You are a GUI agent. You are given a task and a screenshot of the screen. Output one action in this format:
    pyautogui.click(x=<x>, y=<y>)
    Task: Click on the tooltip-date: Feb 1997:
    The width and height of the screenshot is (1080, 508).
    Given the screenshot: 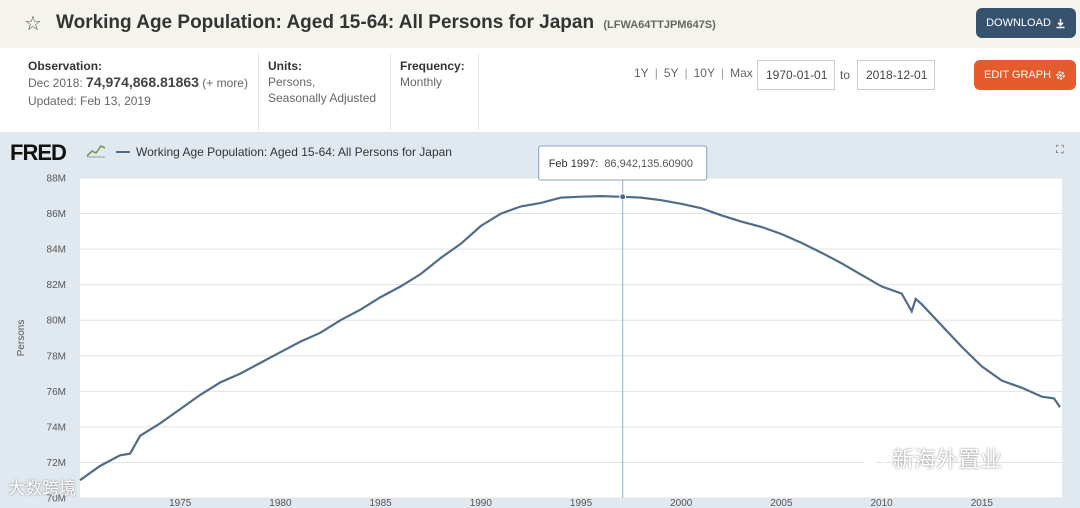 What is the action you would take?
    pyautogui.click(x=574, y=164)
    